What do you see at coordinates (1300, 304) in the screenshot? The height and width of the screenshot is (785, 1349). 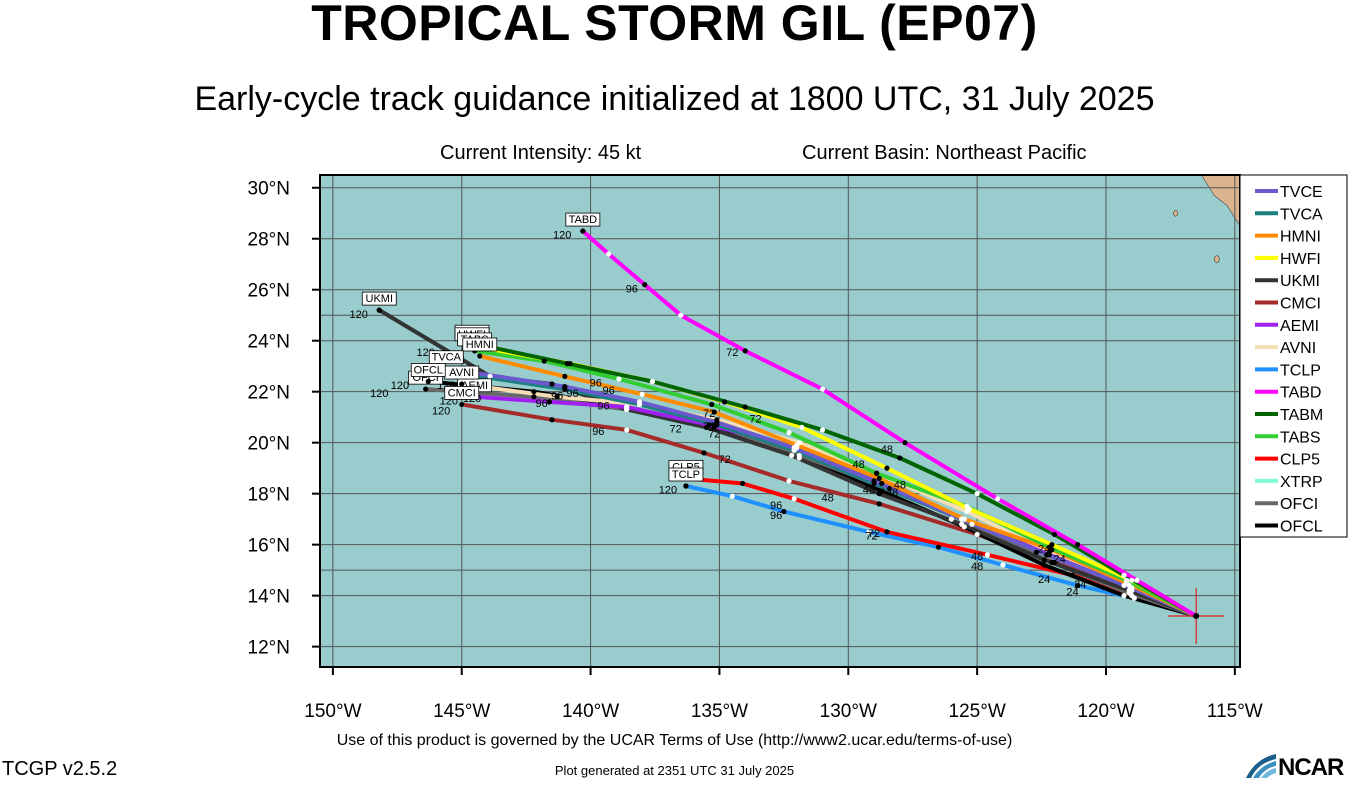 I see `legend-label-cmci: CMCI` at bounding box center [1300, 304].